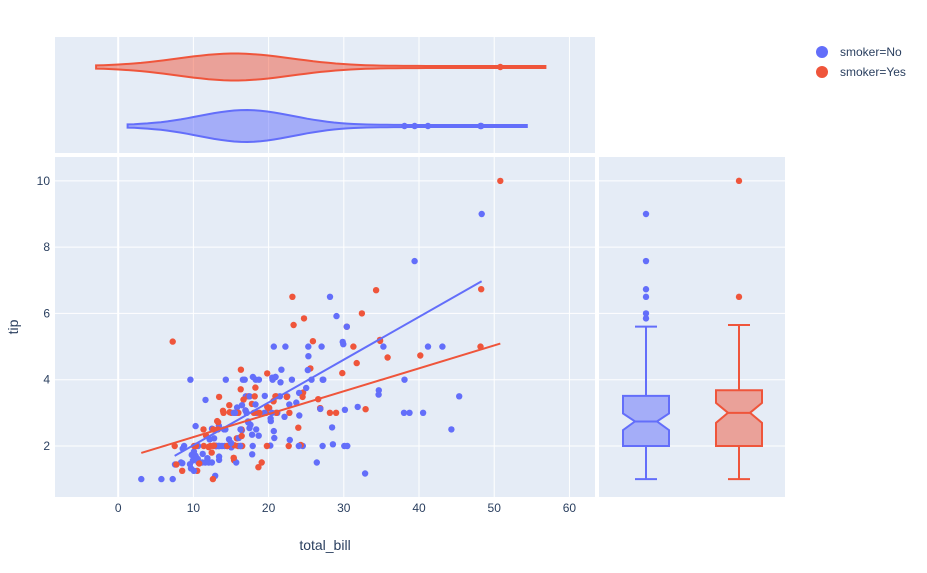  Describe the element at coordinates (861, 62) in the screenshot. I see `legend: smoker=No smoker=Yes` at that location.